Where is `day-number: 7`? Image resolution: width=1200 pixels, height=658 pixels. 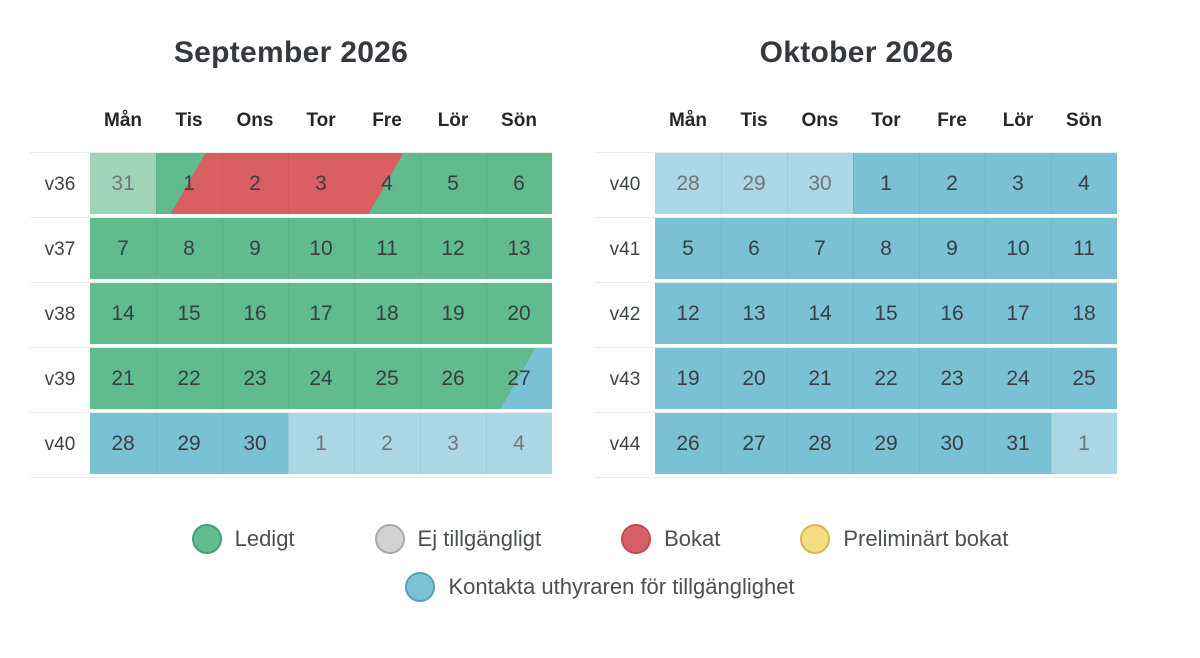 day-number: 7 is located at coordinates (820, 248).